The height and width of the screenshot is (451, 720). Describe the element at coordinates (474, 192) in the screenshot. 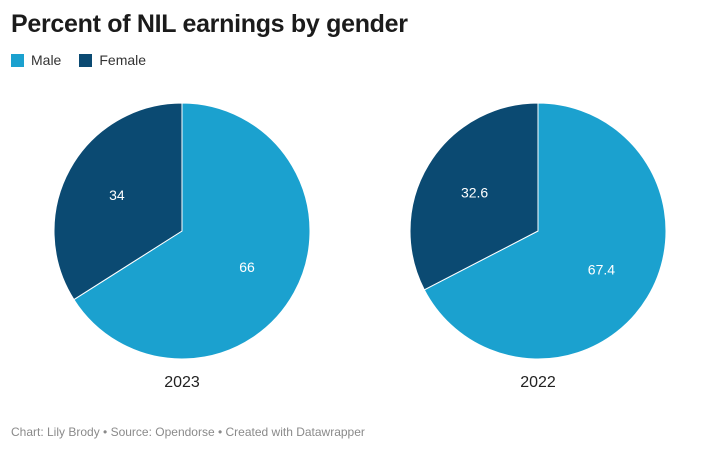

I see `slice-label-2022-female: 32.6` at that location.